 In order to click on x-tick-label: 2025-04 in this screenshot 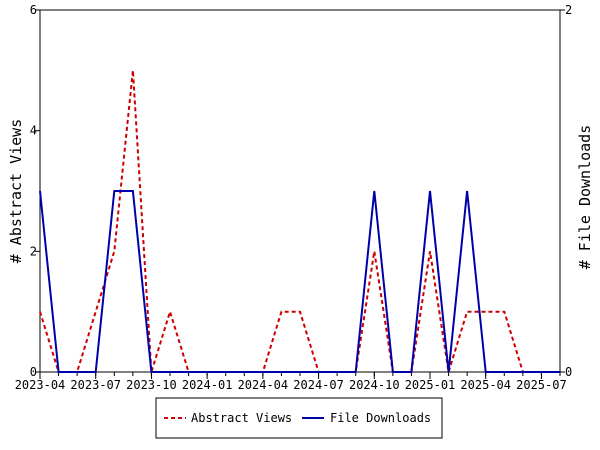, I will do `click(485, 385)`.